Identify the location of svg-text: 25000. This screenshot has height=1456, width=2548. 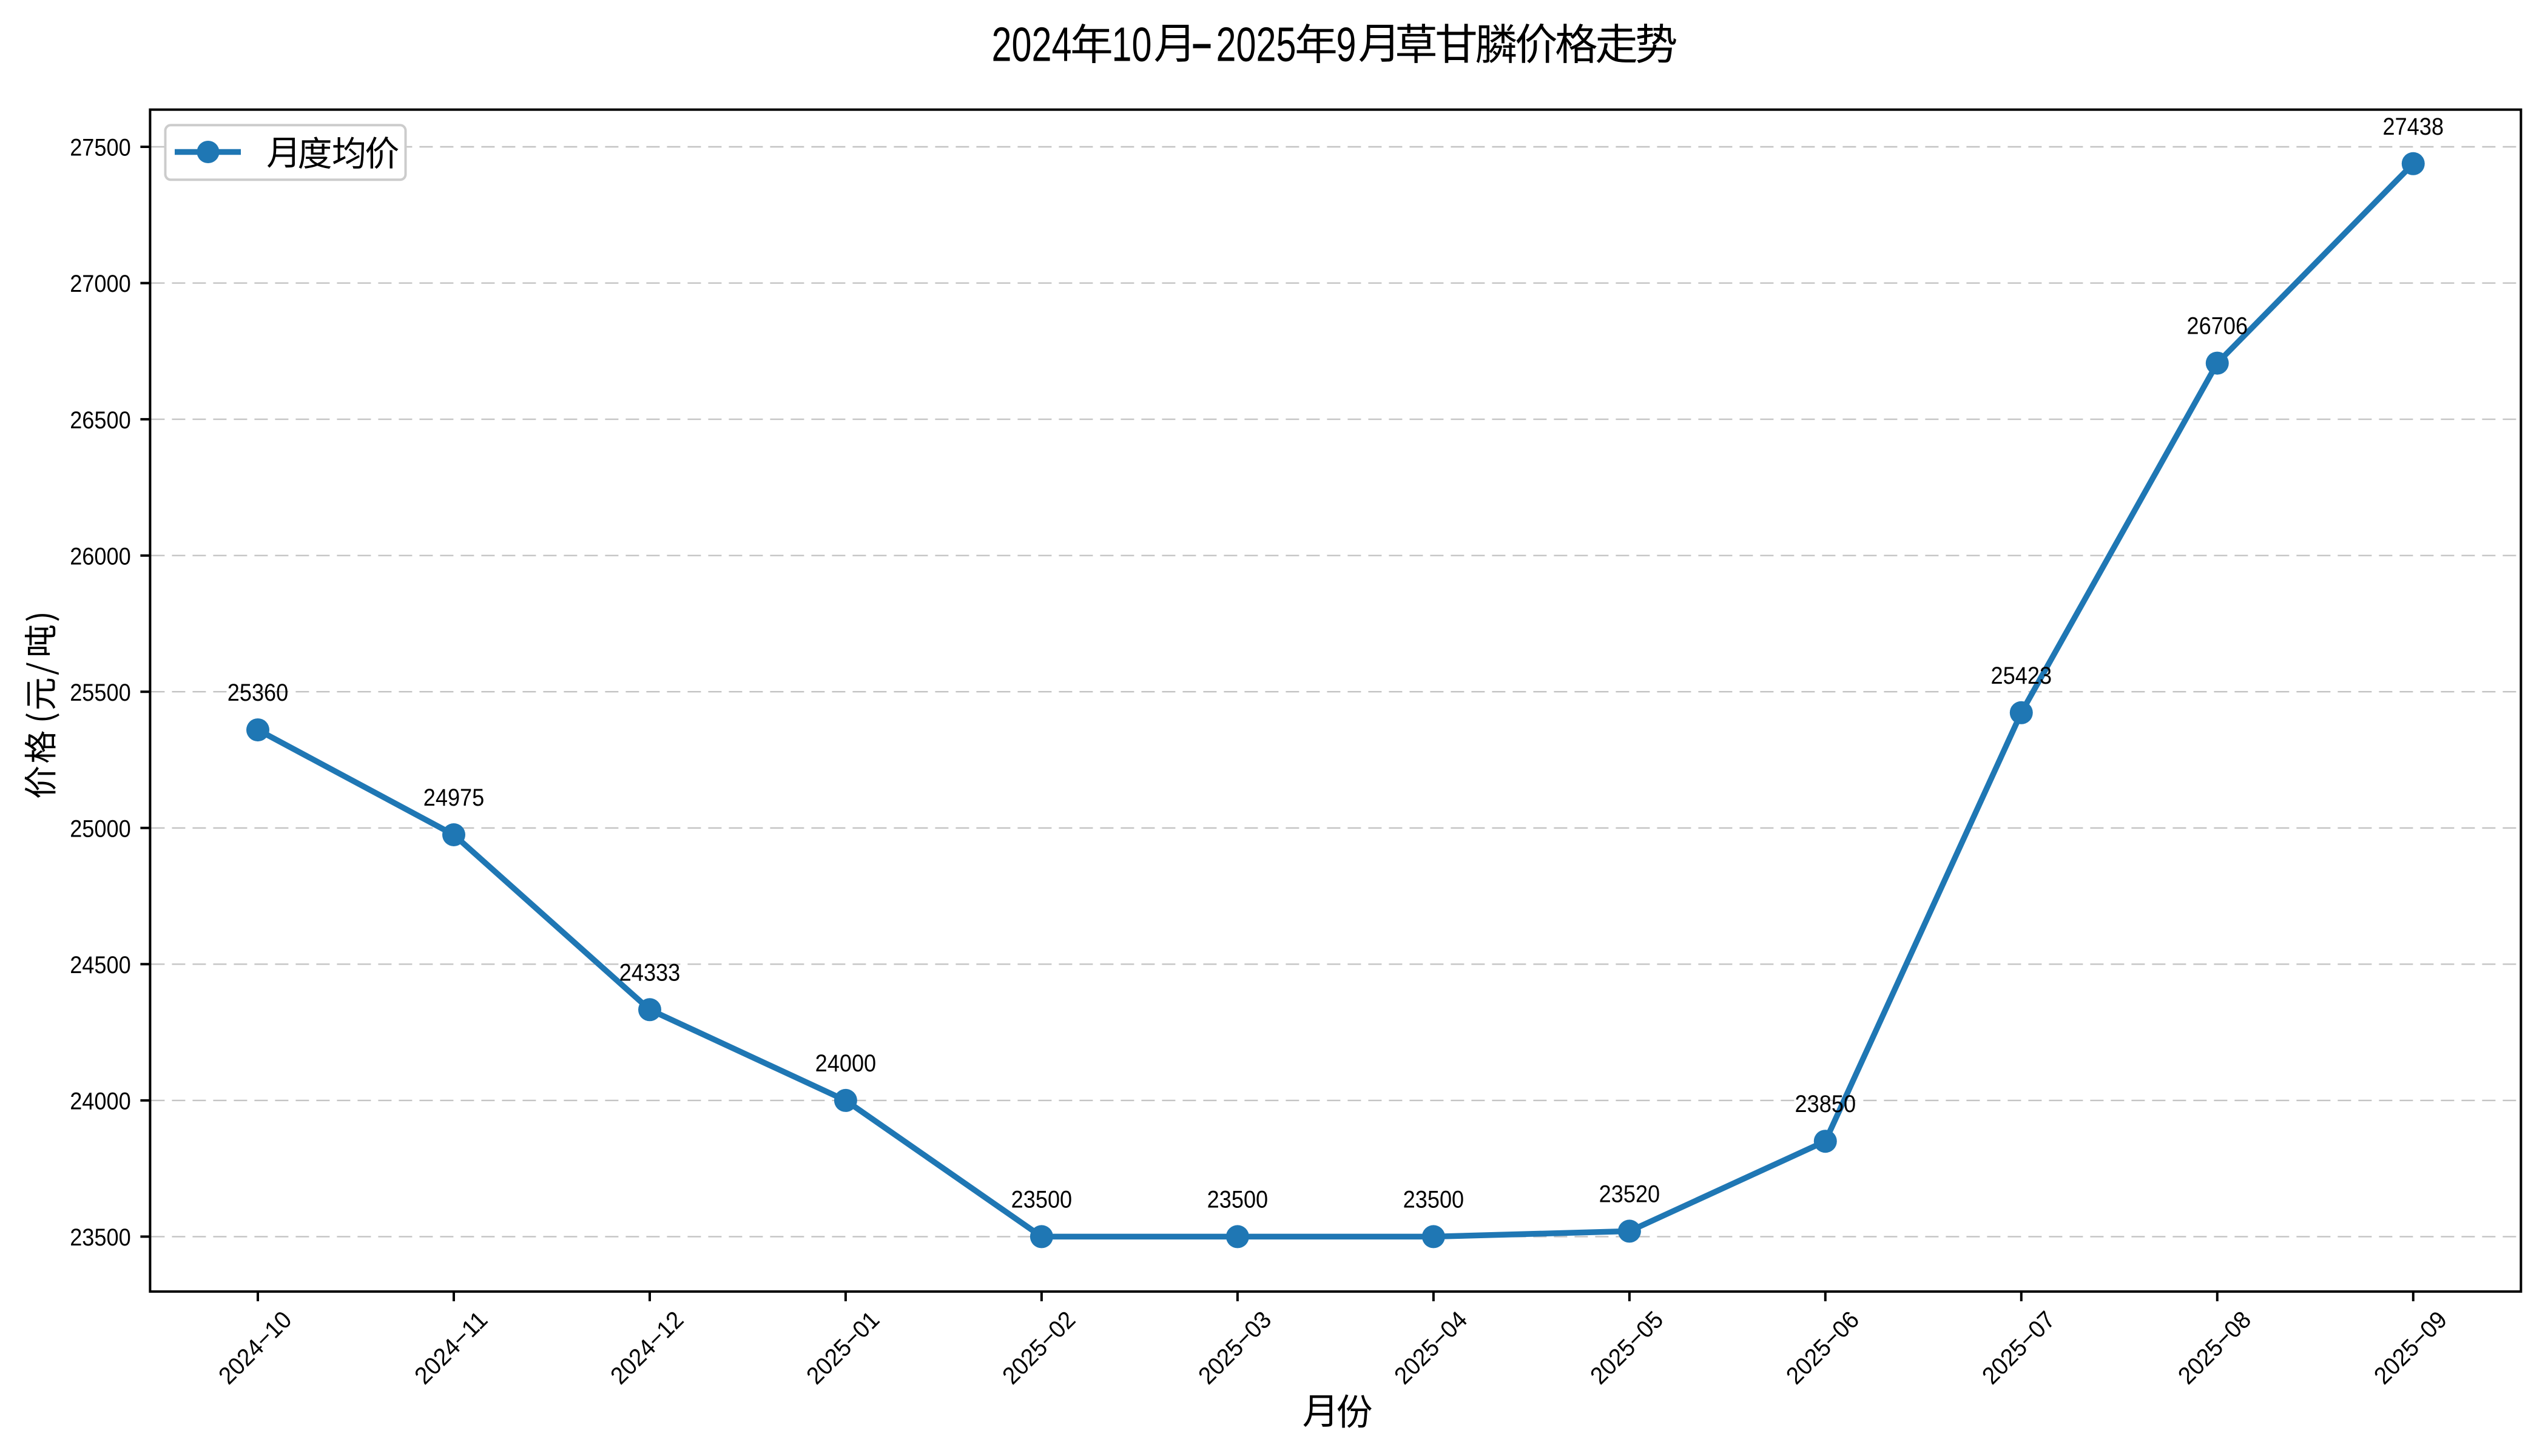
(100, 829).